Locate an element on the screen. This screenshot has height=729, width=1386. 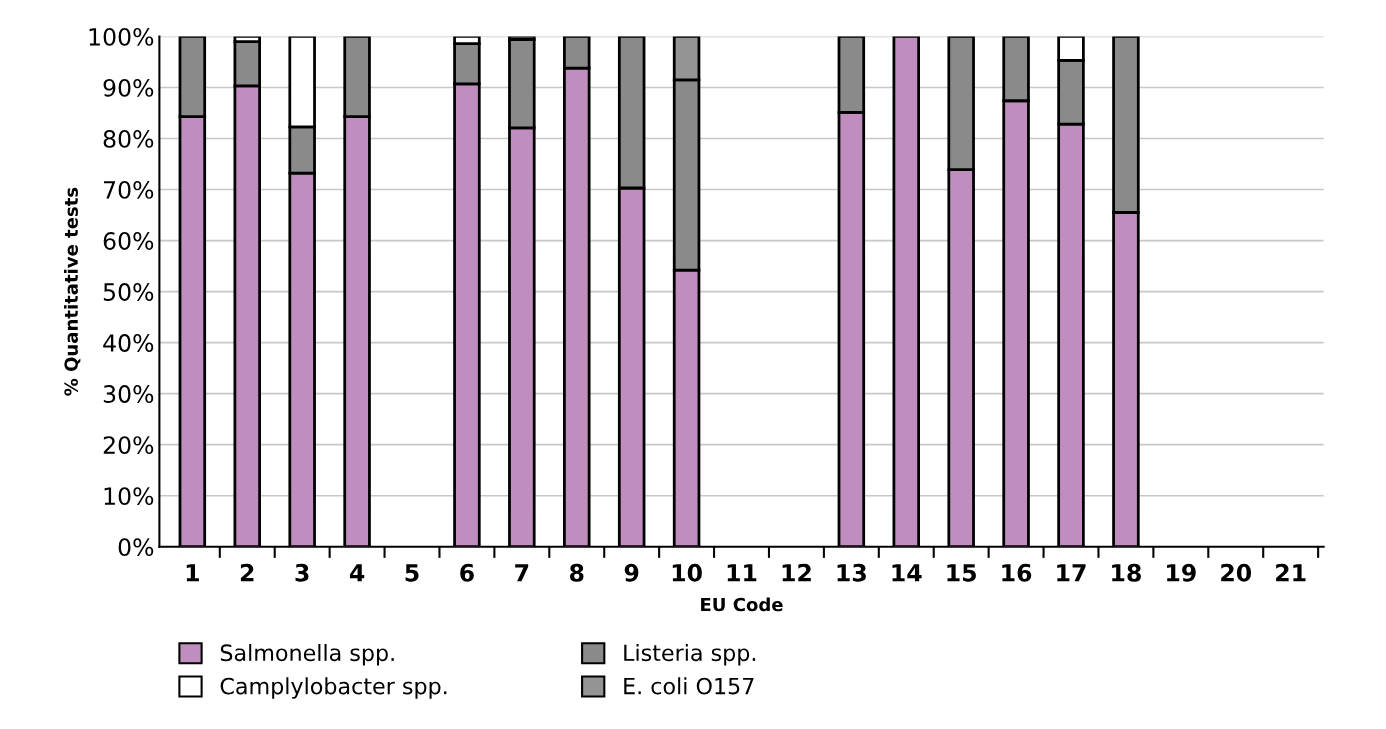
x-tick-label: 12 is located at coordinates (796, 572).